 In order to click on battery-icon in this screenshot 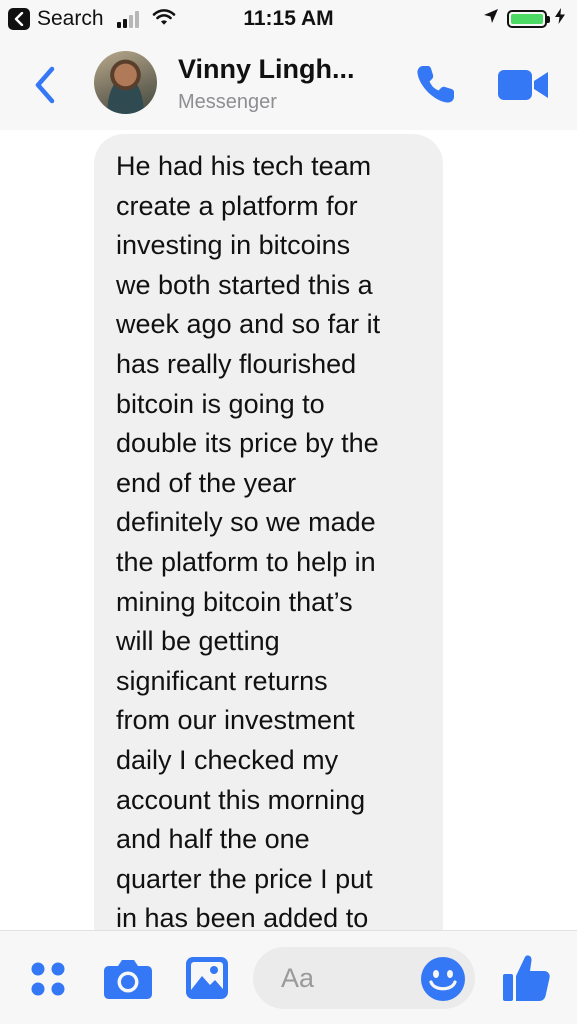, I will do `click(528, 18)`.